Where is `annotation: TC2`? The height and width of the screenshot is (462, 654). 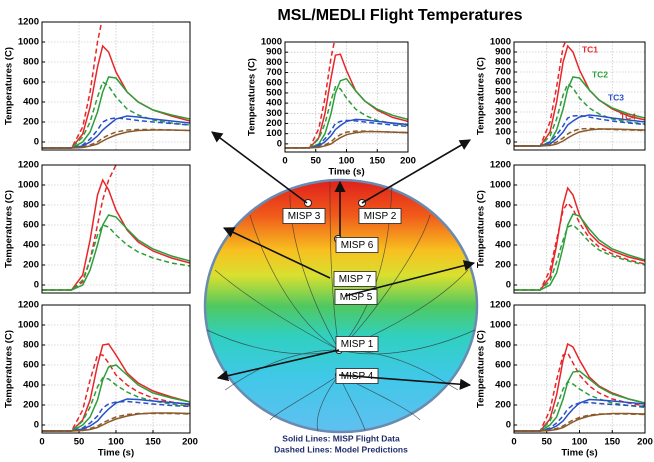 annotation: TC2 is located at coordinates (600, 74).